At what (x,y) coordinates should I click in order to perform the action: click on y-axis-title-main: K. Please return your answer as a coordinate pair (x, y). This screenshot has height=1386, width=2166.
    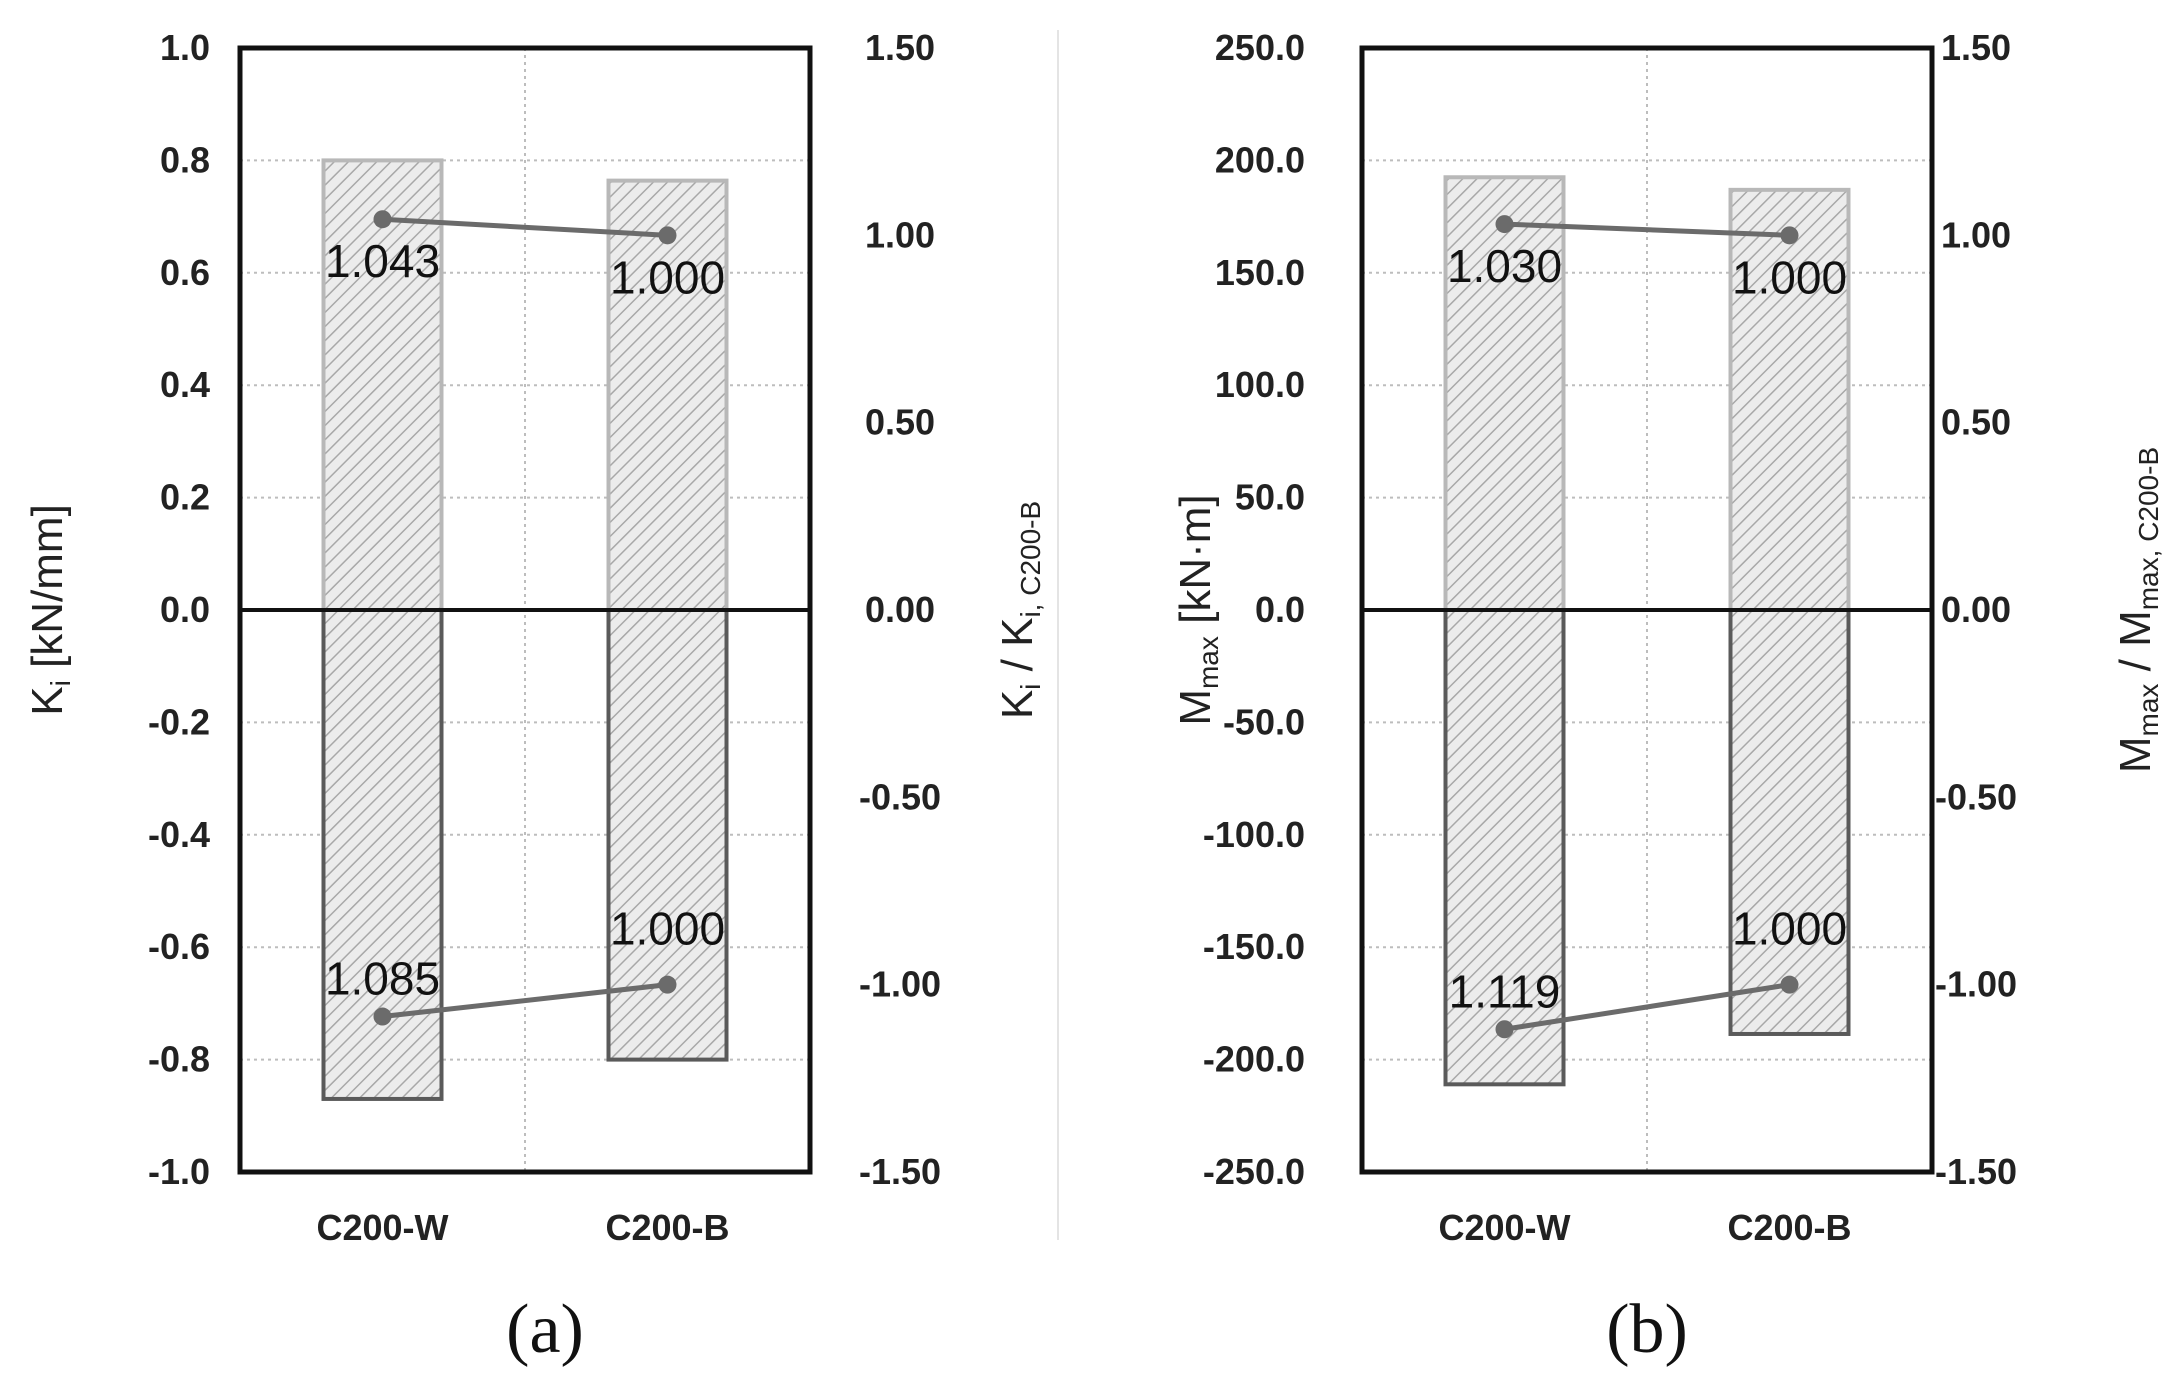
    Looking at the image, I should click on (47, 700).